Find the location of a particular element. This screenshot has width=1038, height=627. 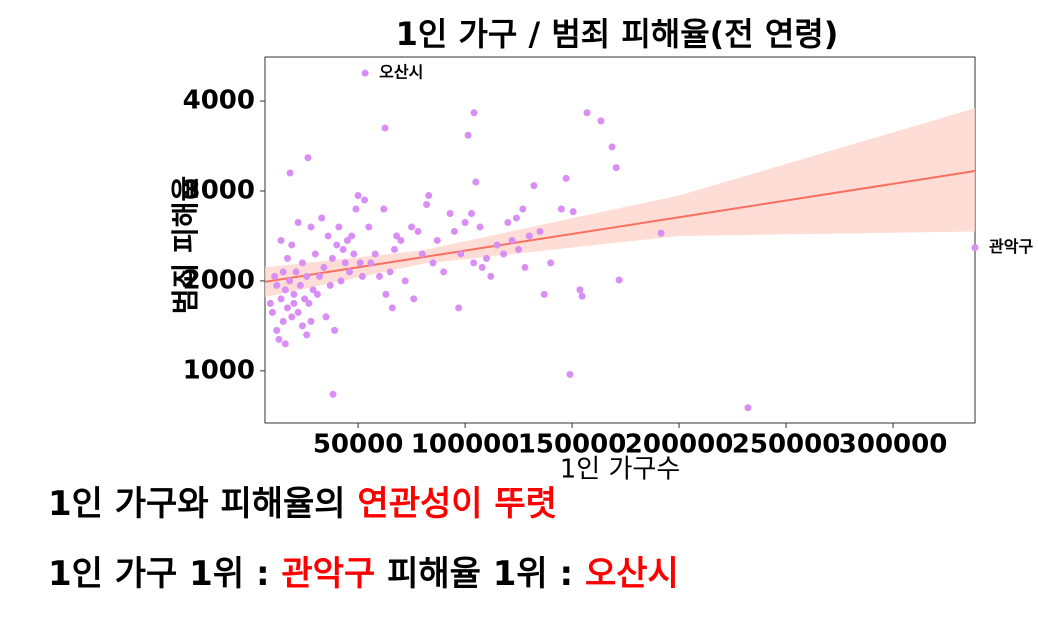

y-tick-label: 4000 is located at coordinates (219, 101).